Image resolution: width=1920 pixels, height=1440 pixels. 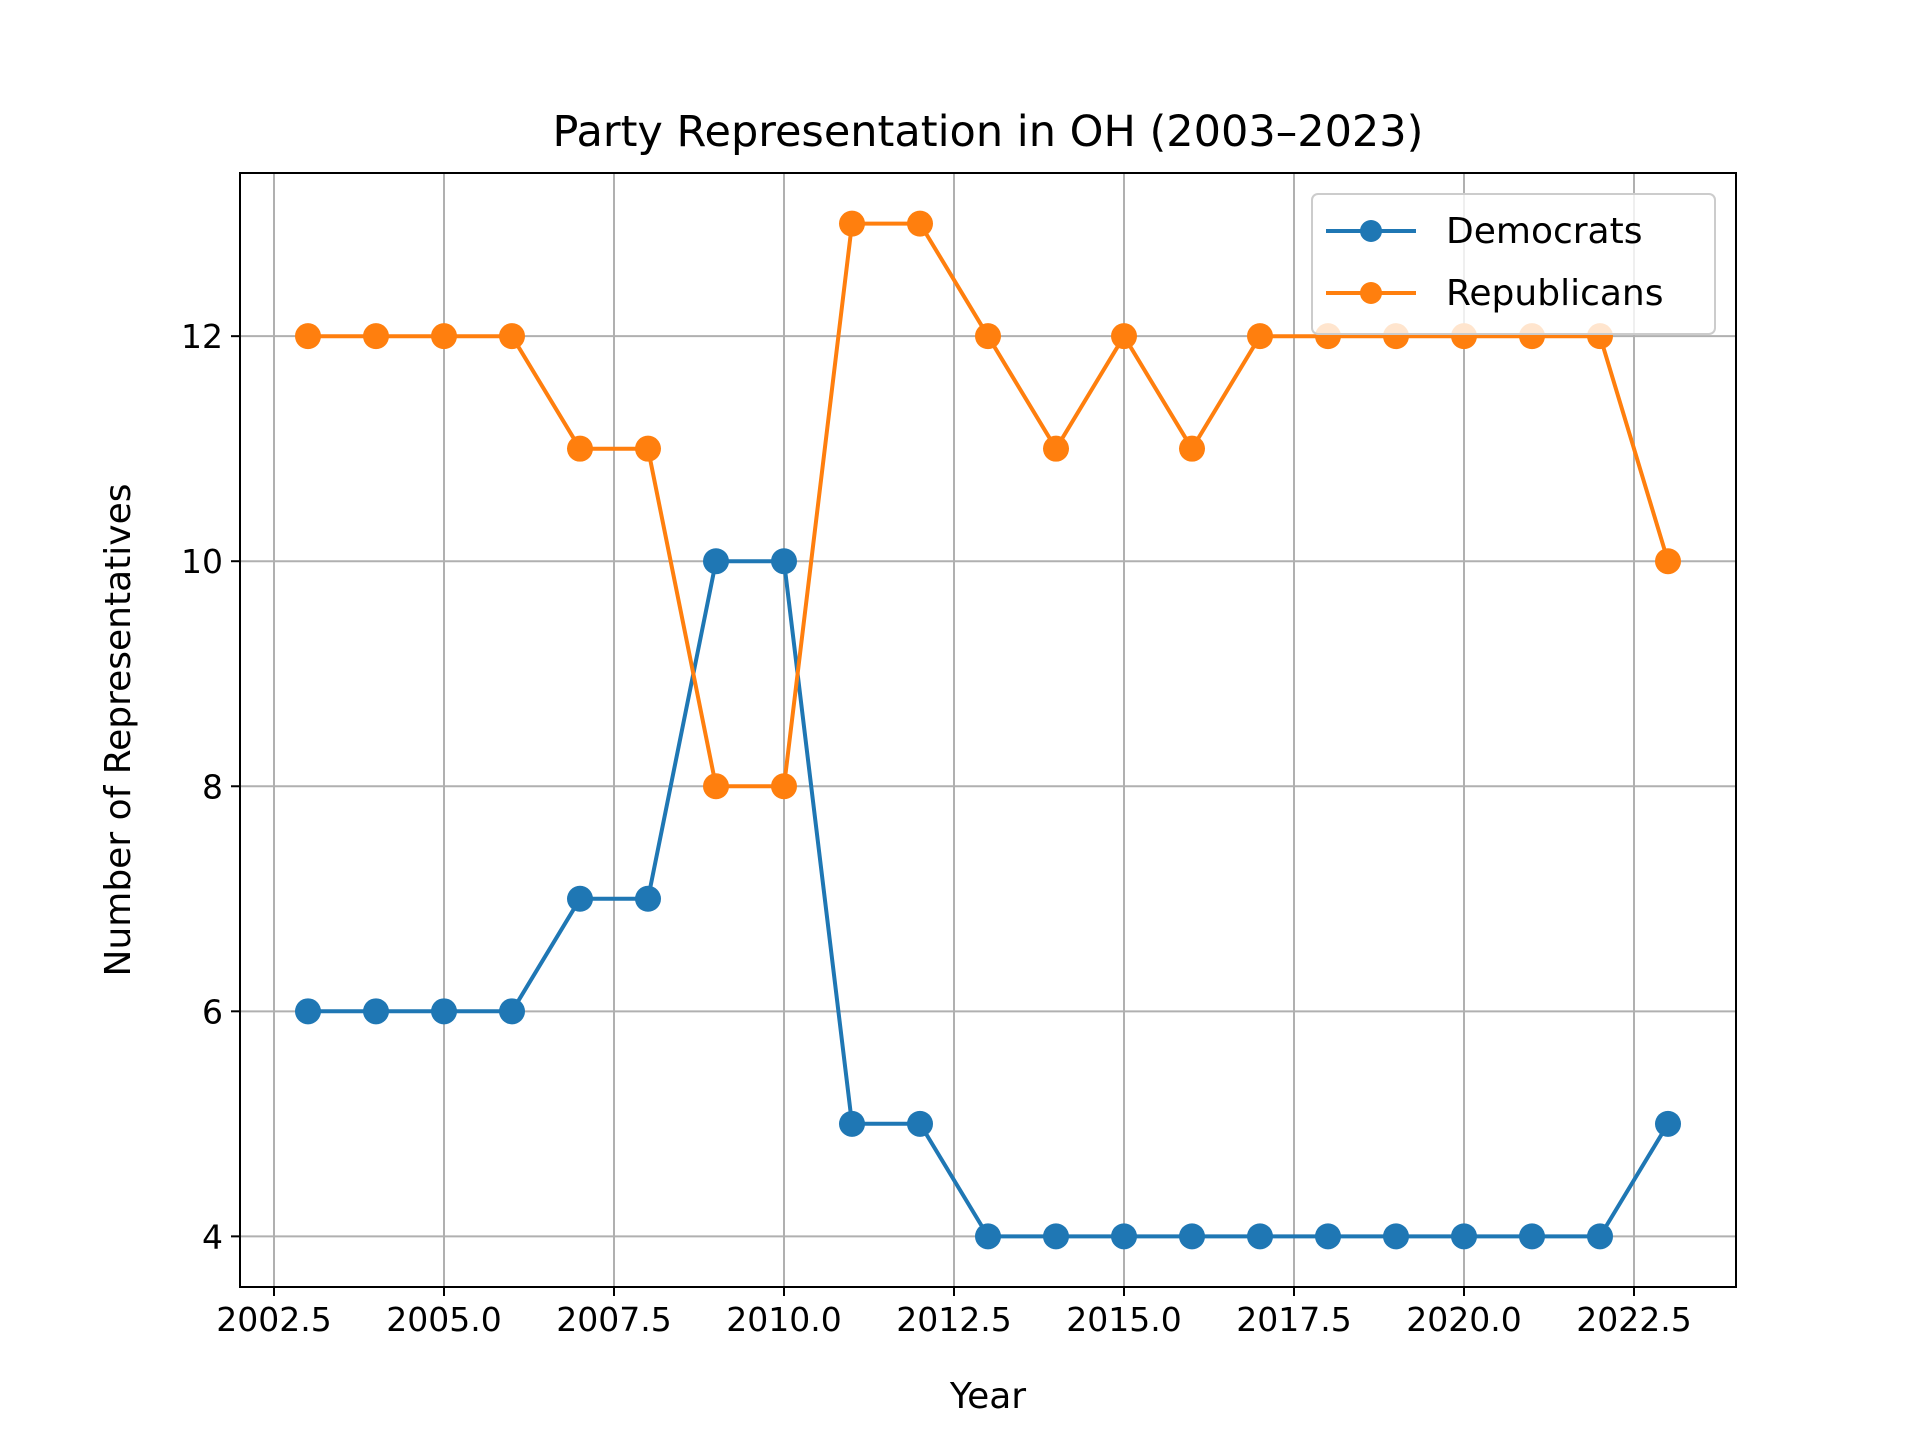 I want to click on legend-label-democrats: Democrats, so click(x=1544, y=231).